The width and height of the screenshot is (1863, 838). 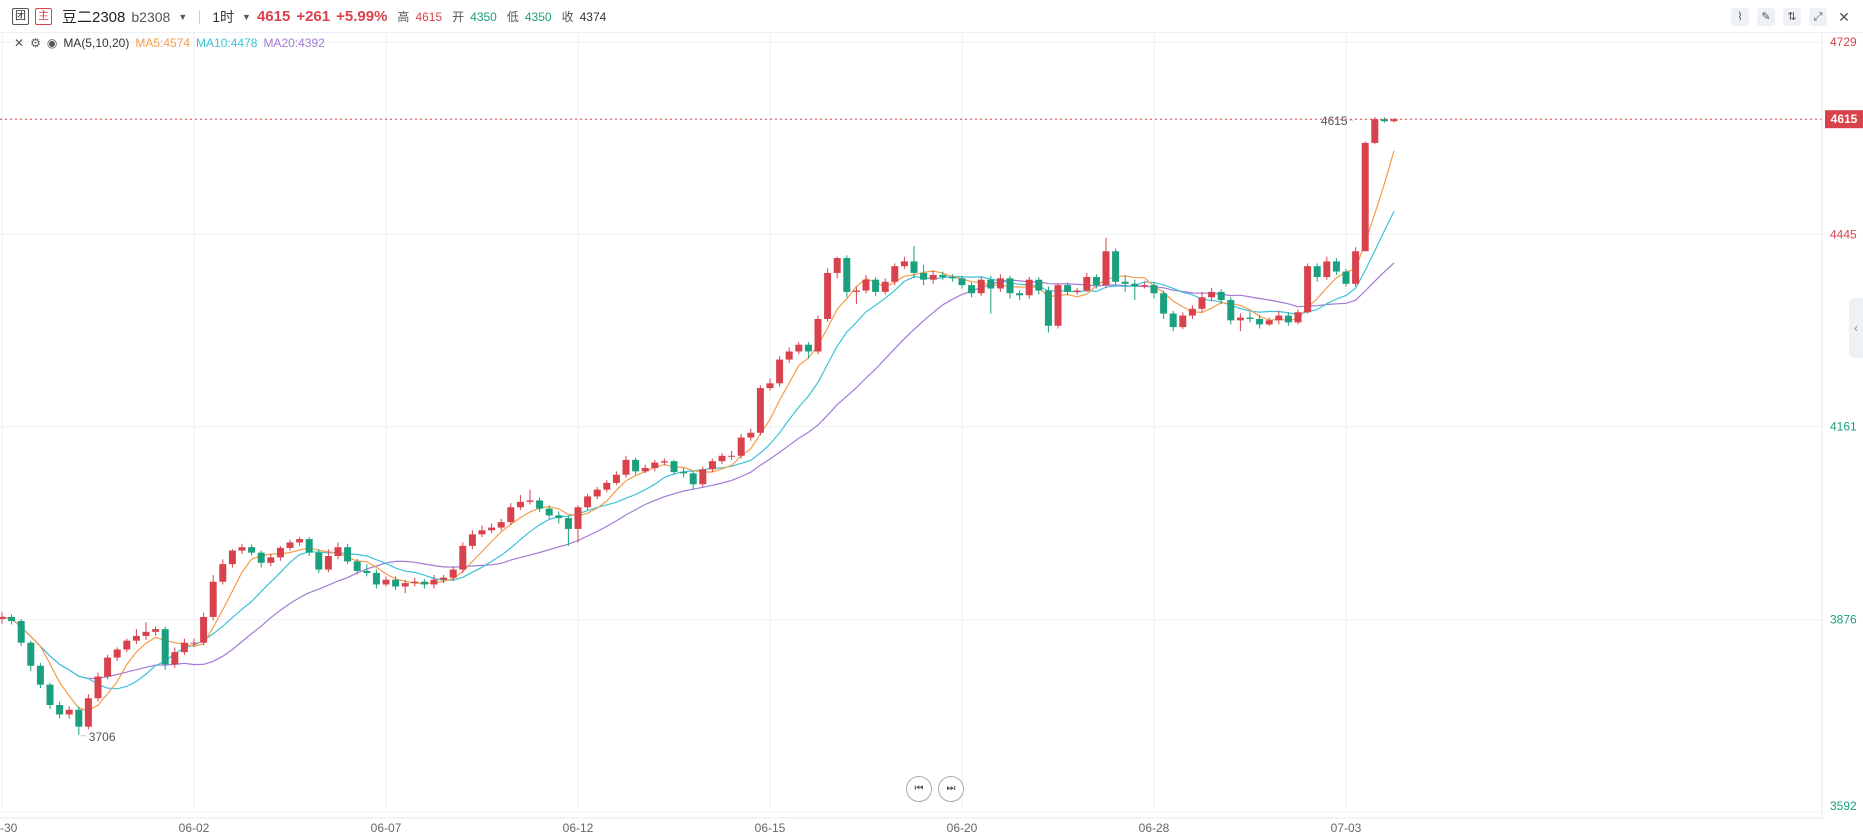 What do you see at coordinates (223, 16) in the screenshot?
I see `period-selector: 1时` at bounding box center [223, 16].